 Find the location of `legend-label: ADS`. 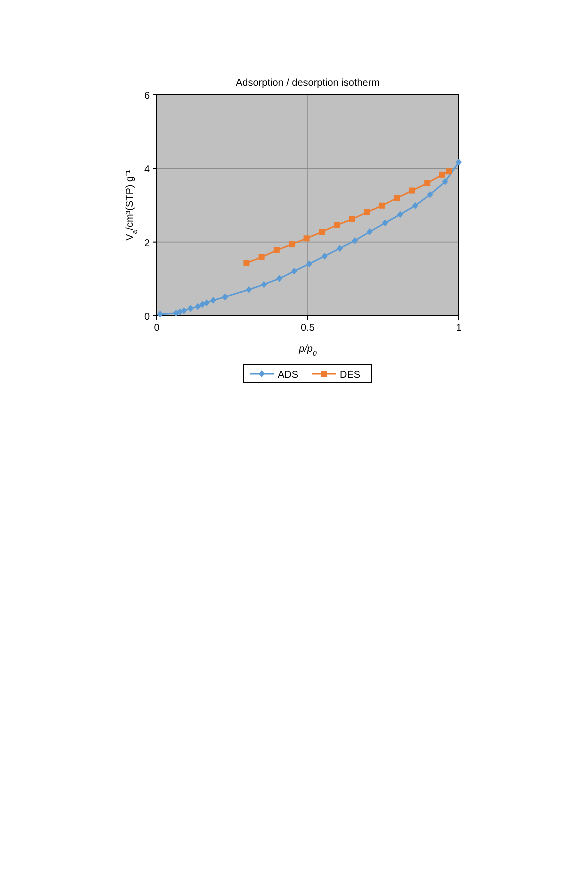

legend-label: ADS is located at coordinates (288, 375).